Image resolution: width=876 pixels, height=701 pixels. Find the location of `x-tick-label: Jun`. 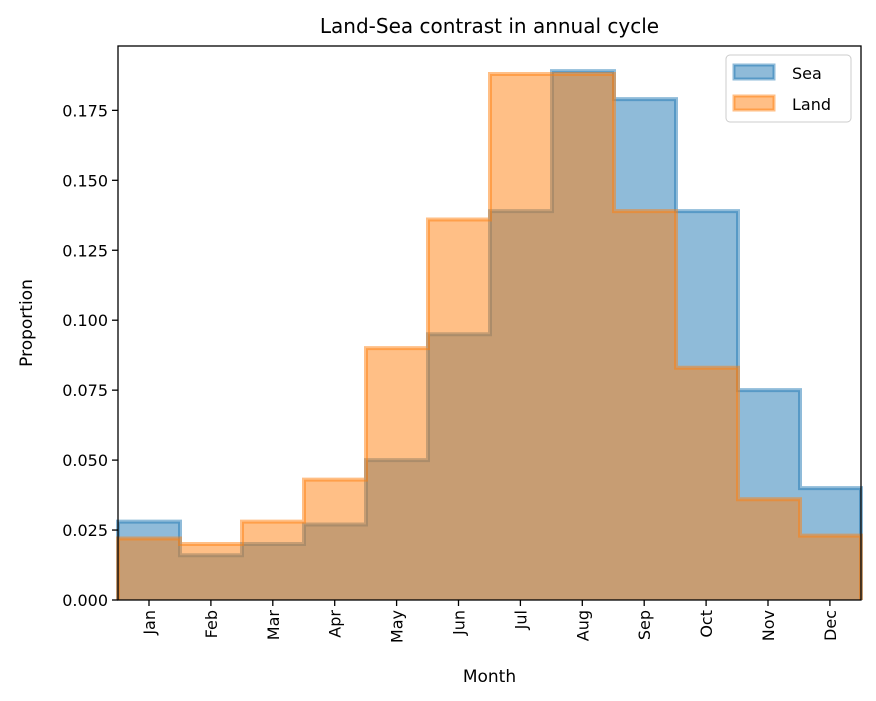

x-tick-label: Jun is located at coordinates (459, 623).